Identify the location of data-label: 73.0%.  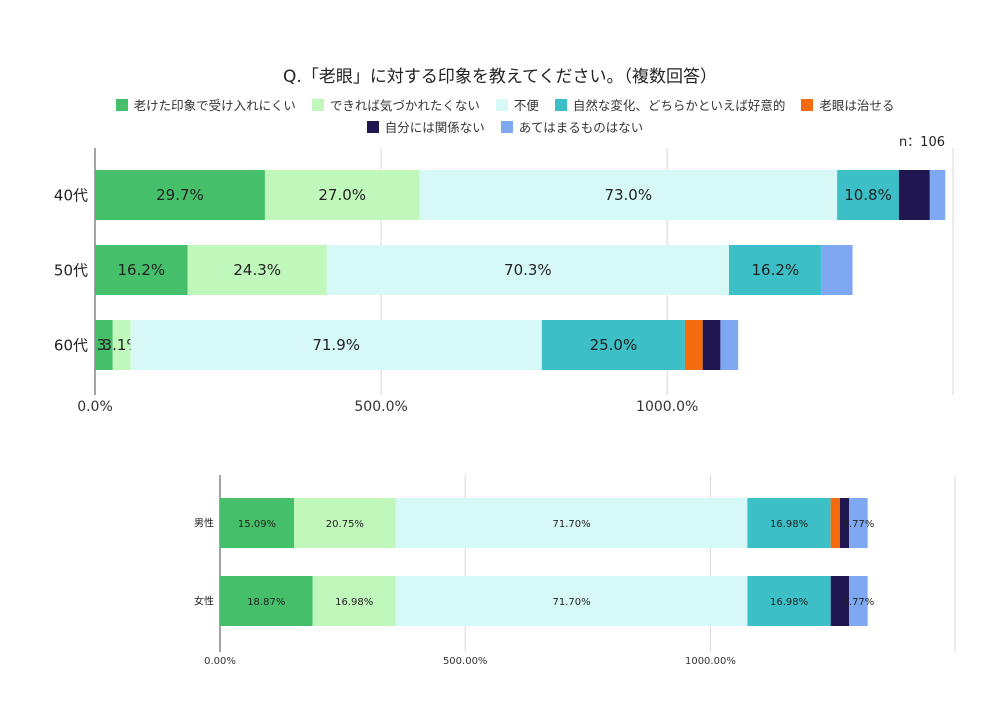
(628, 195).